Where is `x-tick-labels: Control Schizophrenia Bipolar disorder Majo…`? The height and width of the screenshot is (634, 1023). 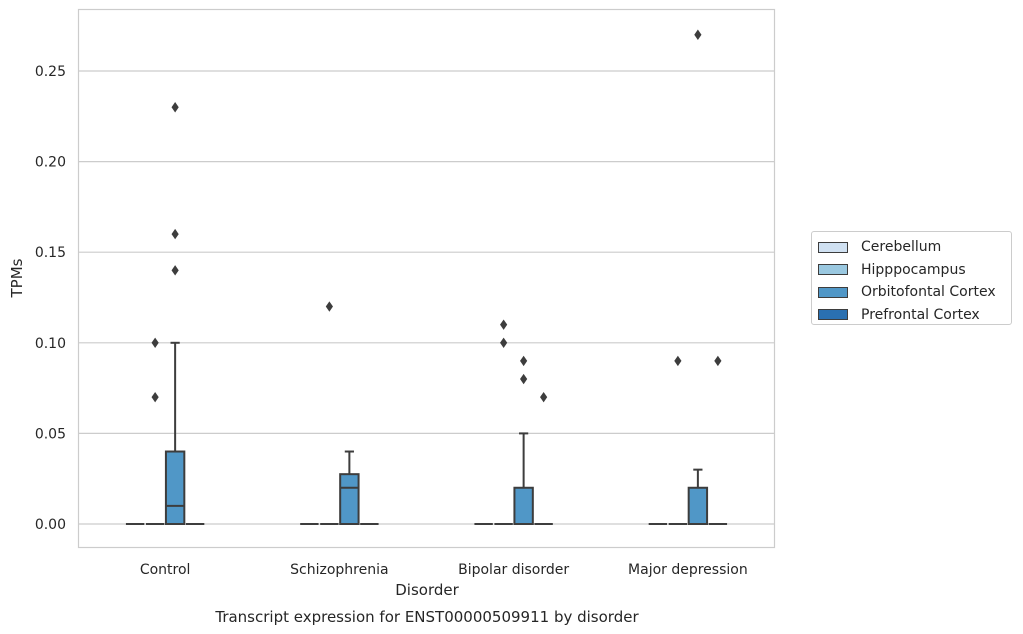 x-tick-labels: Control Schizophrenia Bipolar disorder Majo… is located at coordinates (444, 570).